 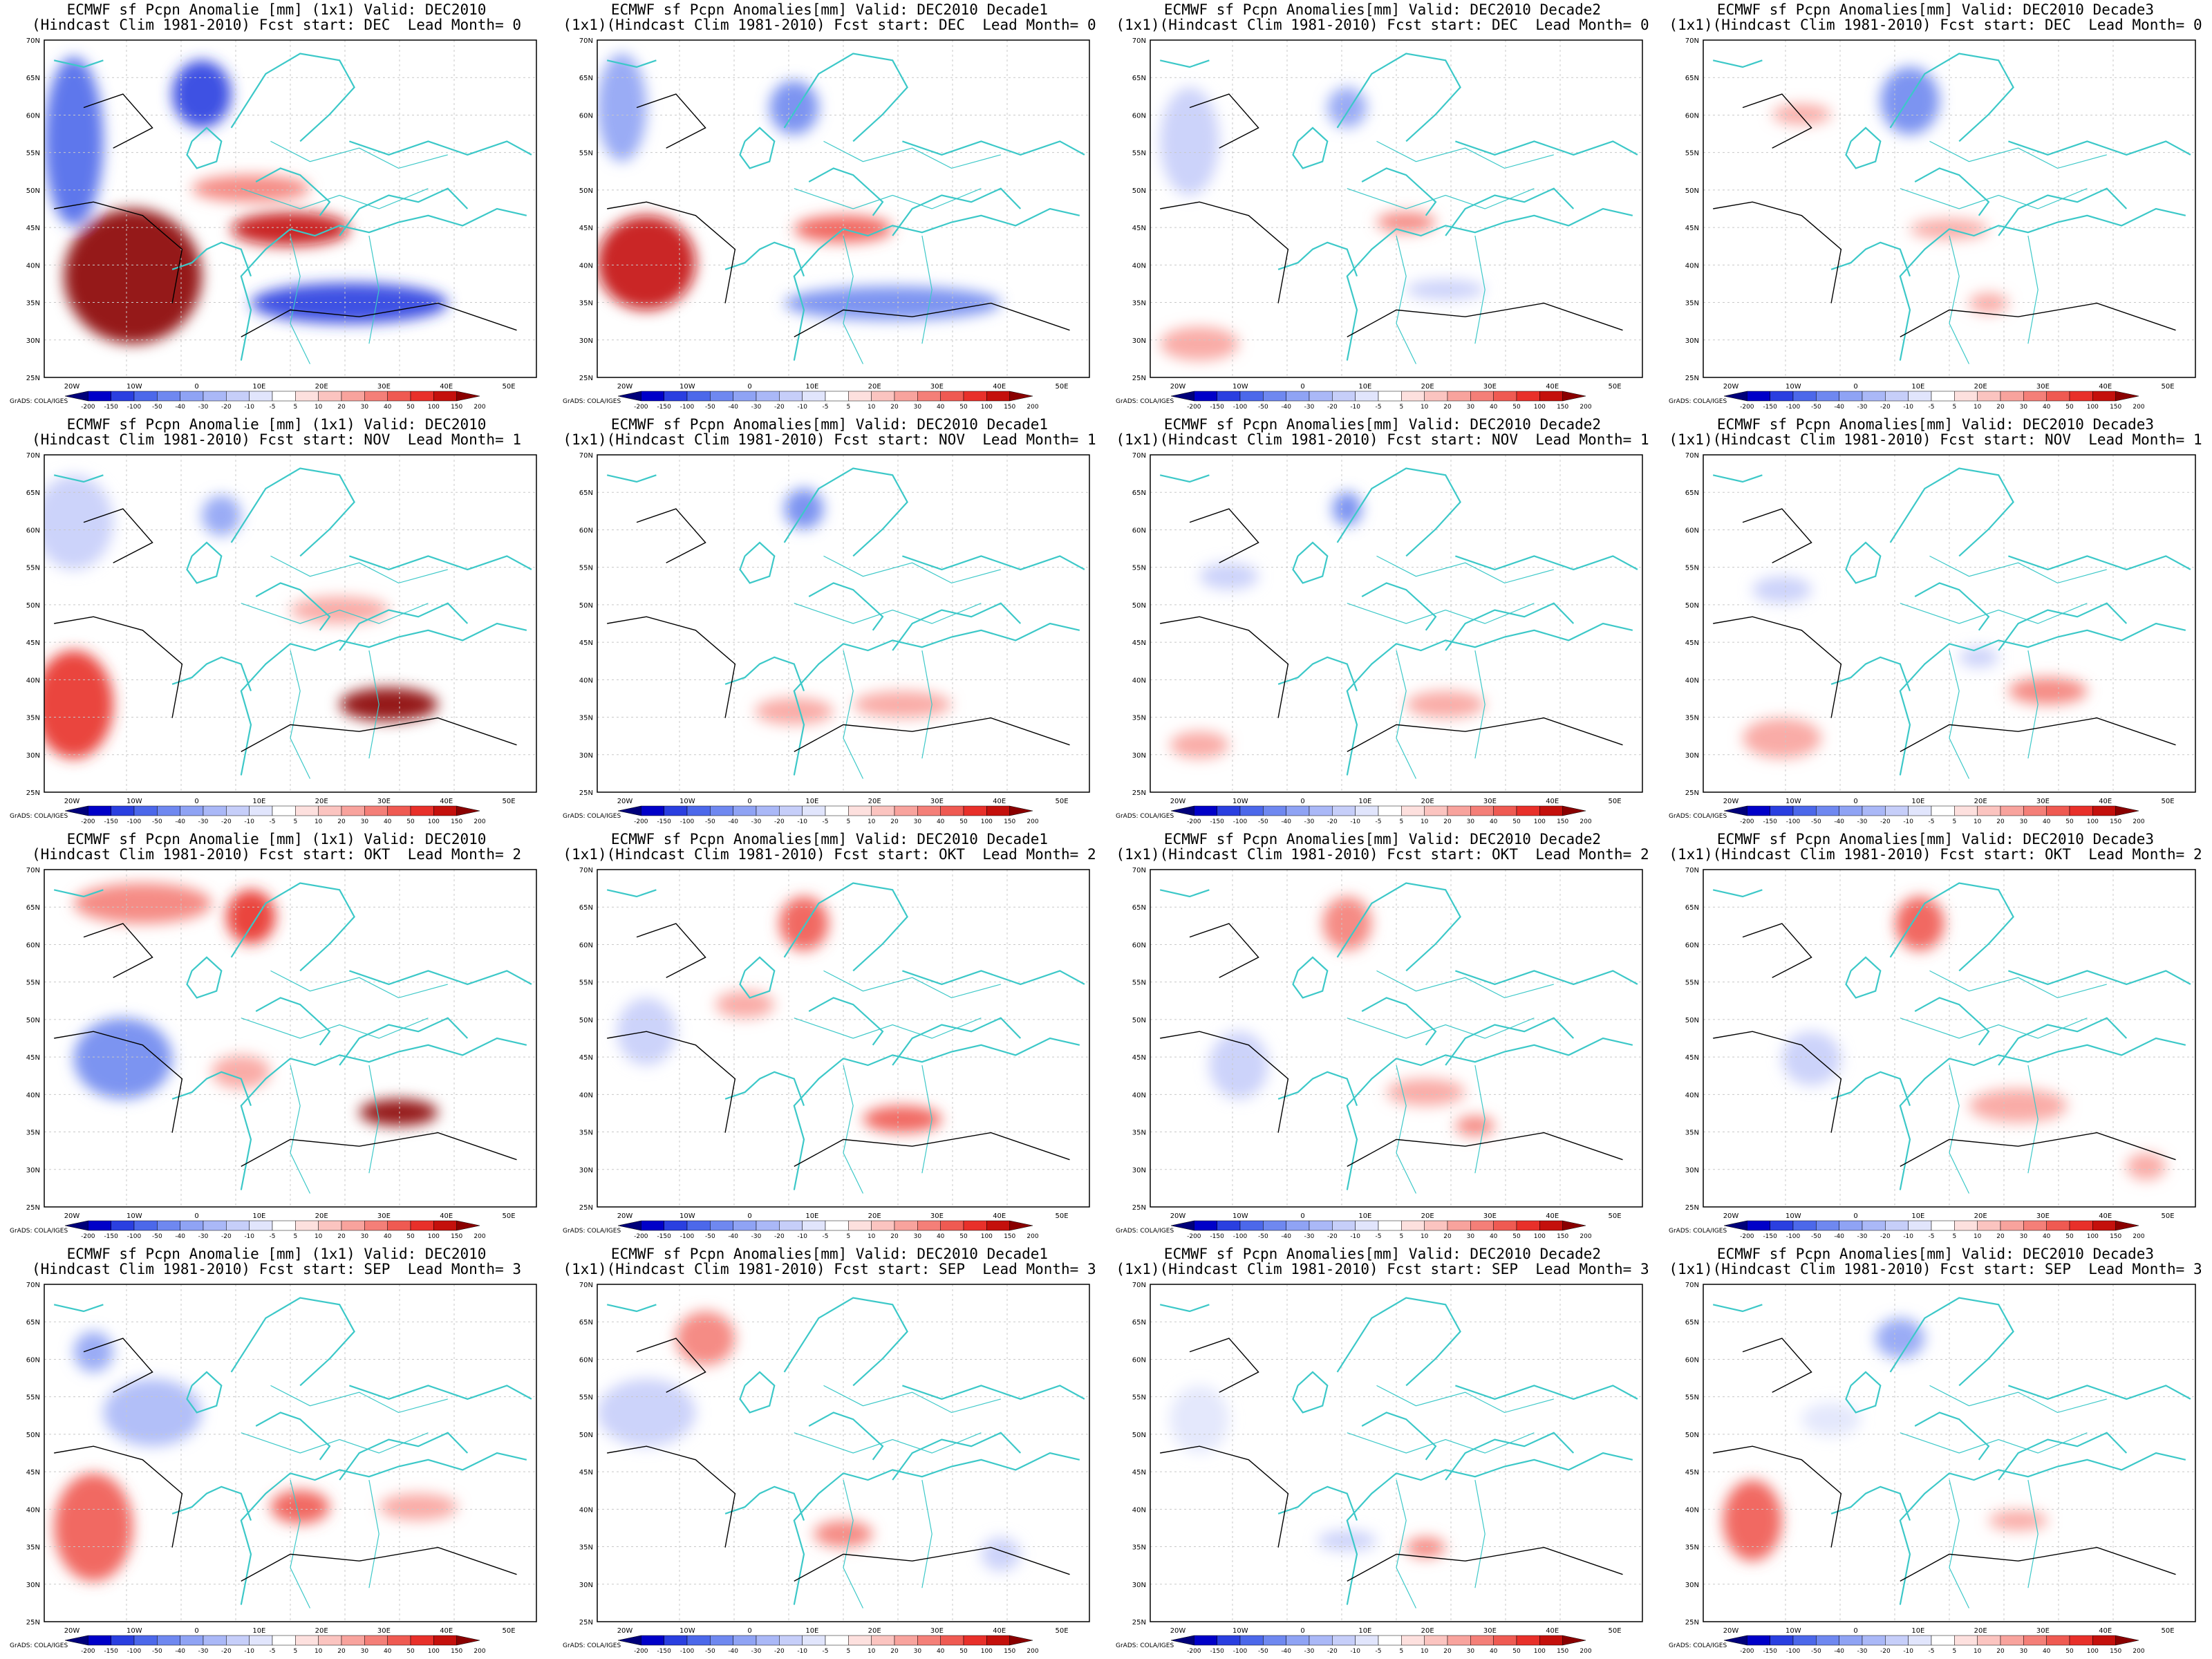 I want to click on lon-tick-label: 20E, so click(x=875, y=1216).